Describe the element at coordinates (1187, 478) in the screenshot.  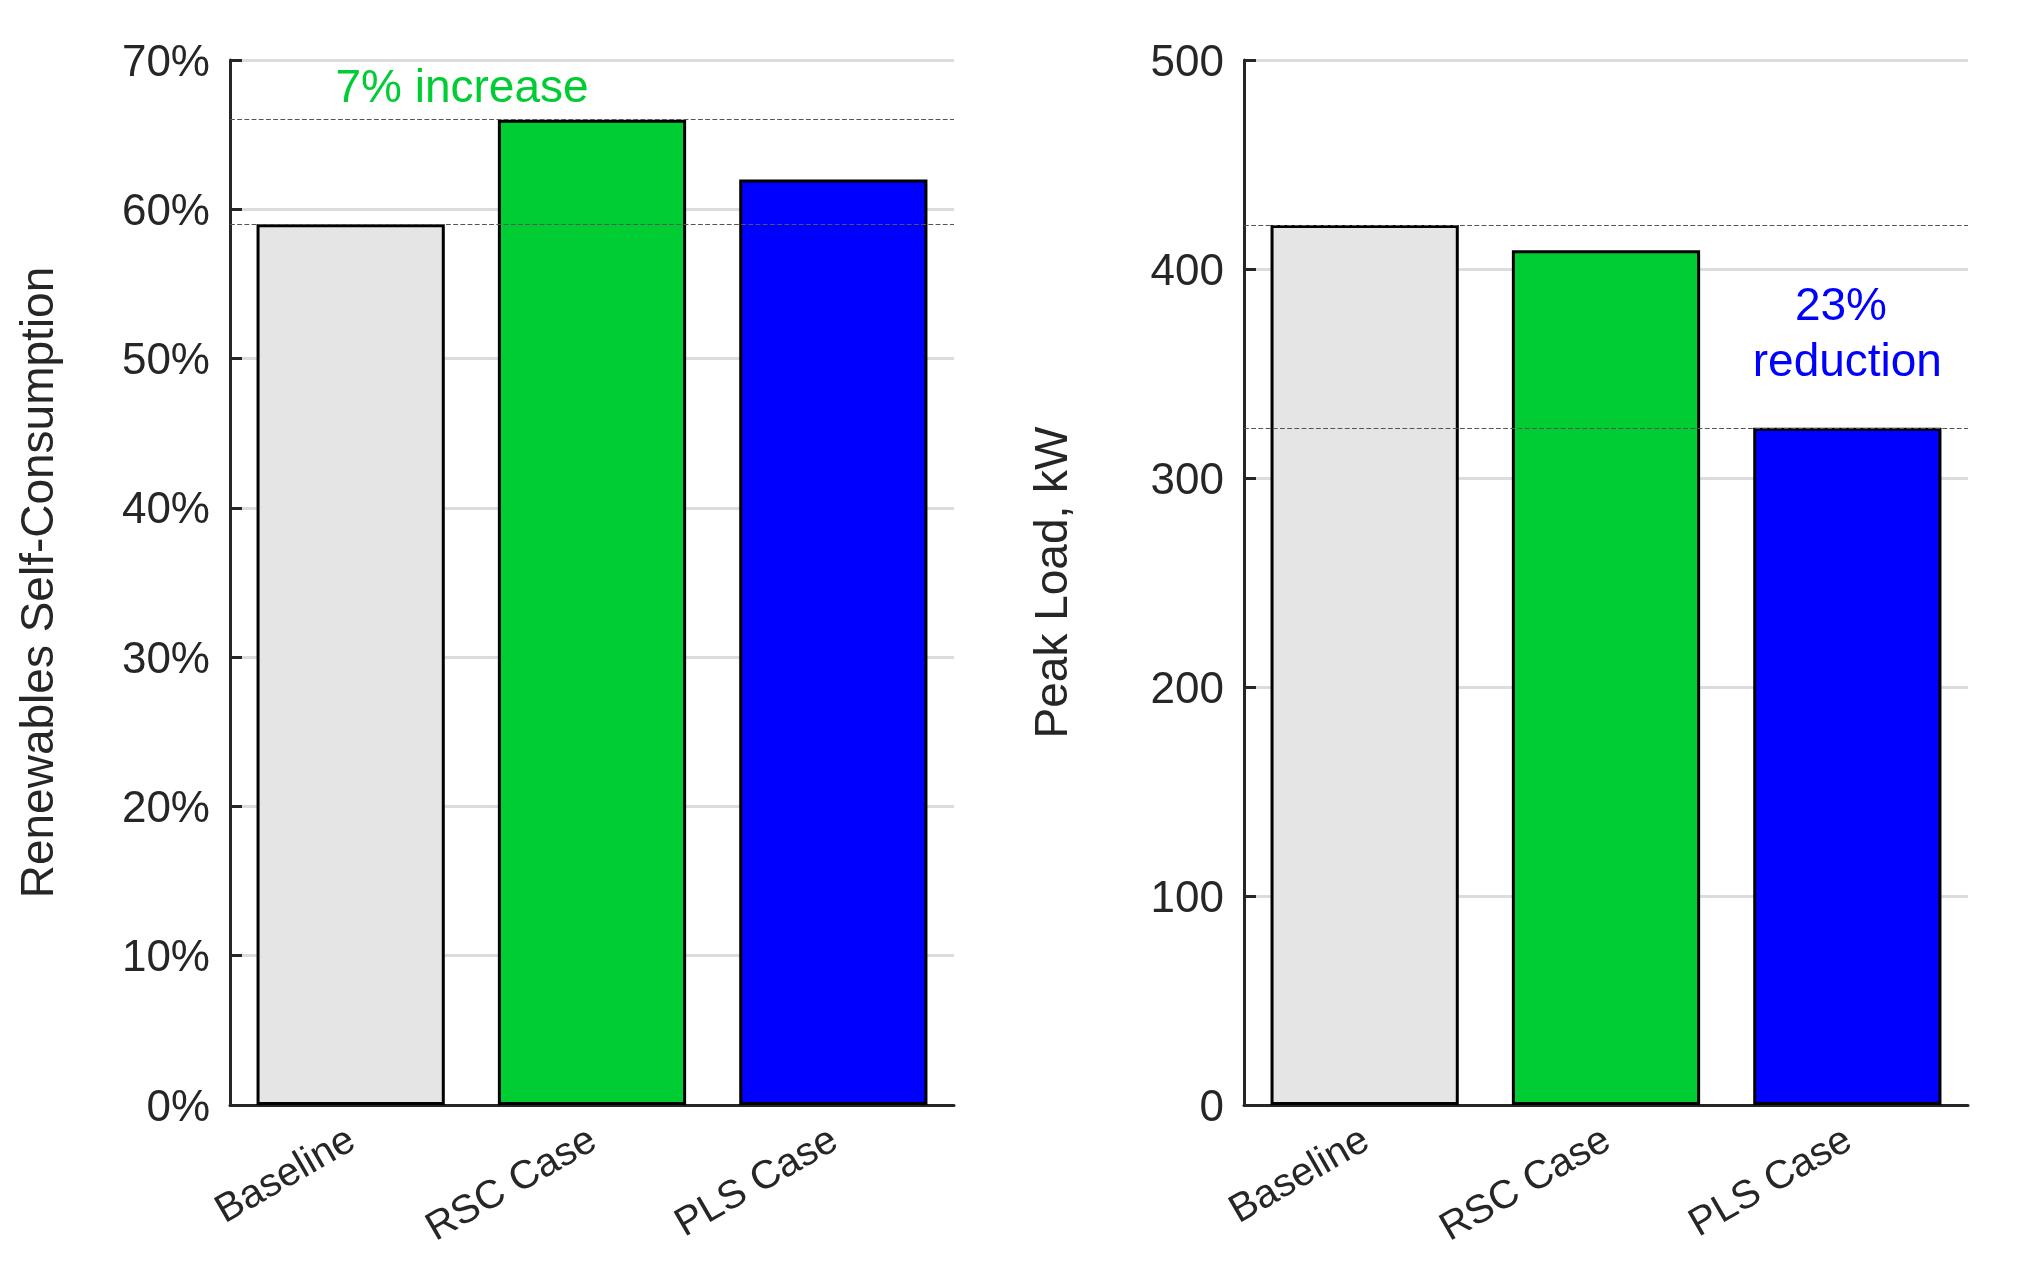
I see `y-tick-label: 300` at that location.